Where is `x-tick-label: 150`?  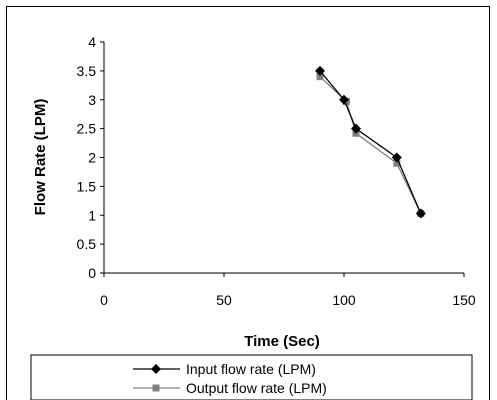
x-tick-label: 150 is located at coordinates (464, 300).